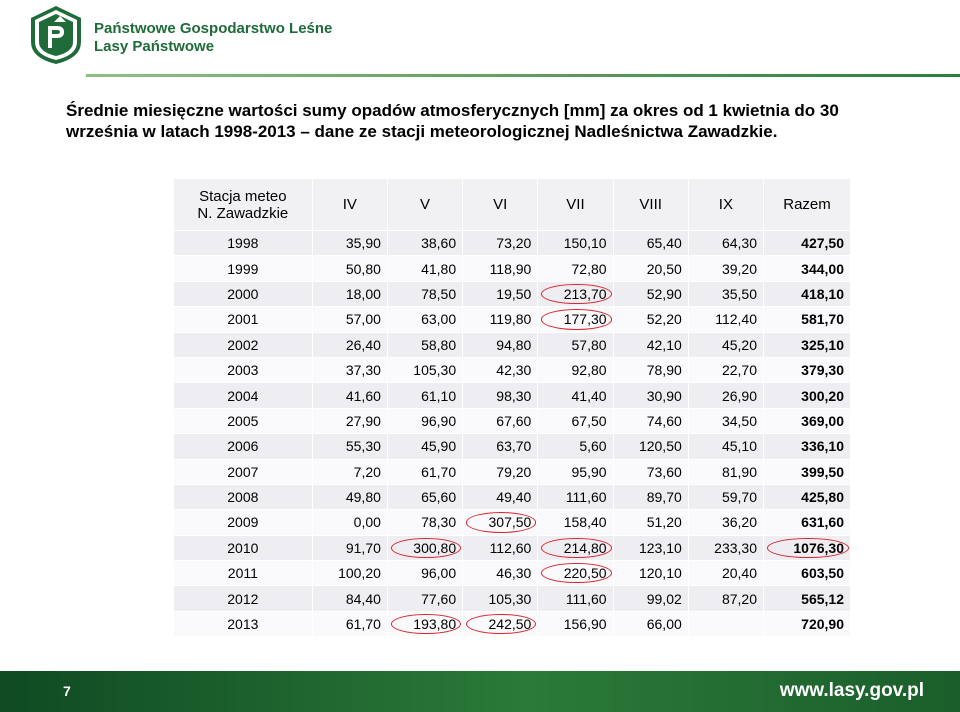  I want to click on value-cell: 27,90, so click(349, 421).